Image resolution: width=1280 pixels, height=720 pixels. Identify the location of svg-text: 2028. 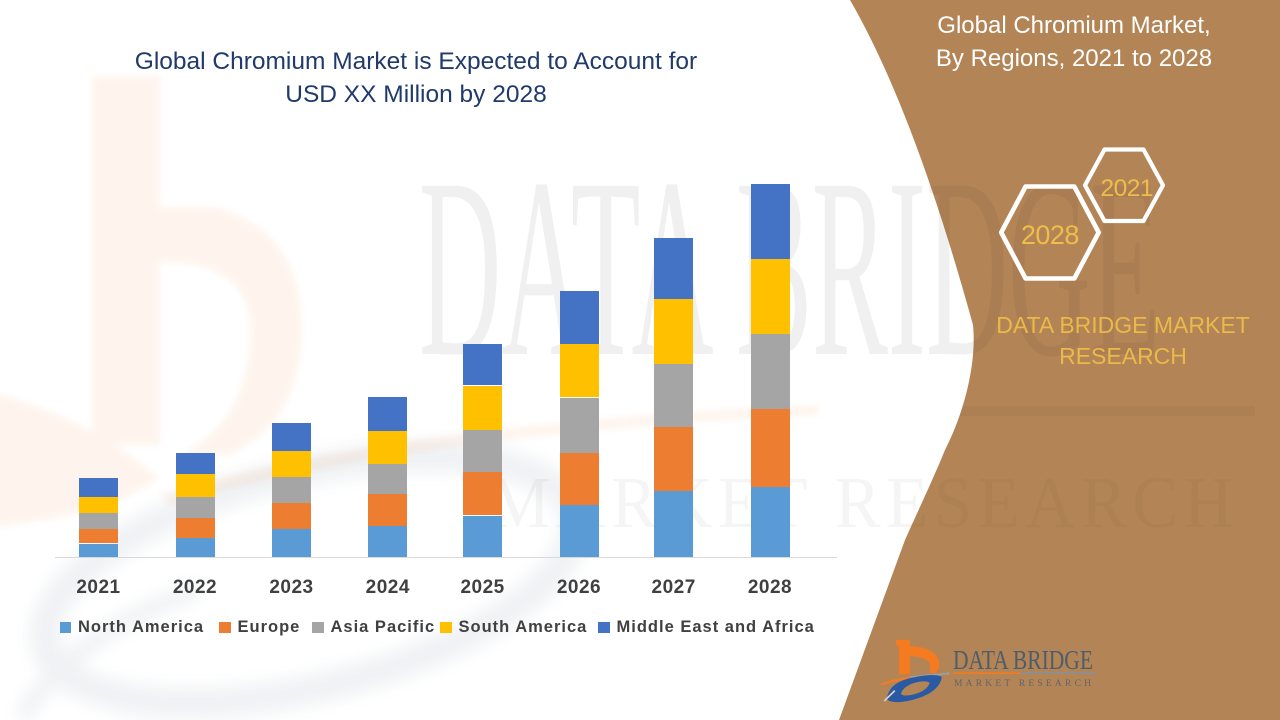
(1050, 235).